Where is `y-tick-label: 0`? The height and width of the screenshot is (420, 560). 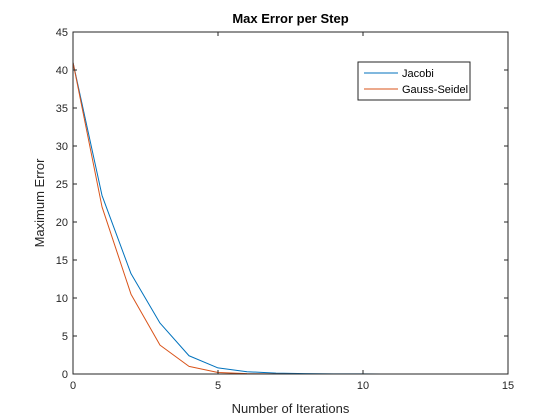 y-tick-label: 0 is located at coordinates (65, 375).